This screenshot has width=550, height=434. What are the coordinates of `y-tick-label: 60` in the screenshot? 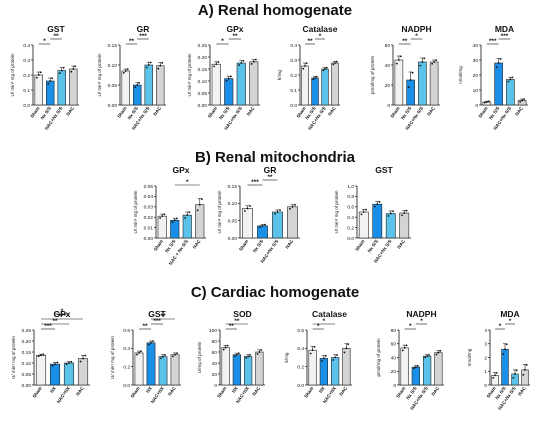 It's located at (215, 353).